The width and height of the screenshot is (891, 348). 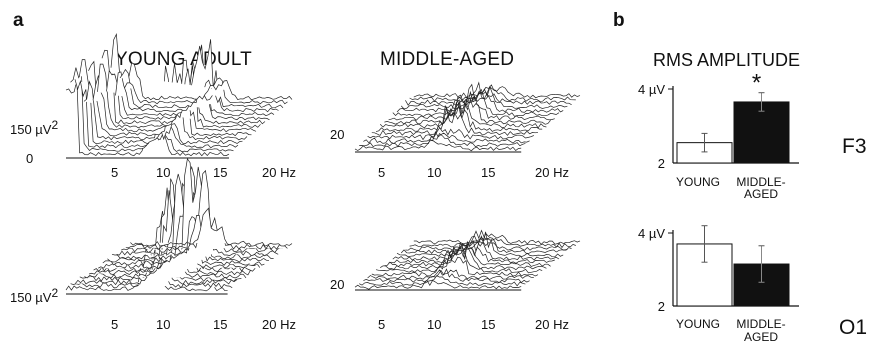 I want to click on spectral-array-spectra-young-O1, so click(x=179, y=224).